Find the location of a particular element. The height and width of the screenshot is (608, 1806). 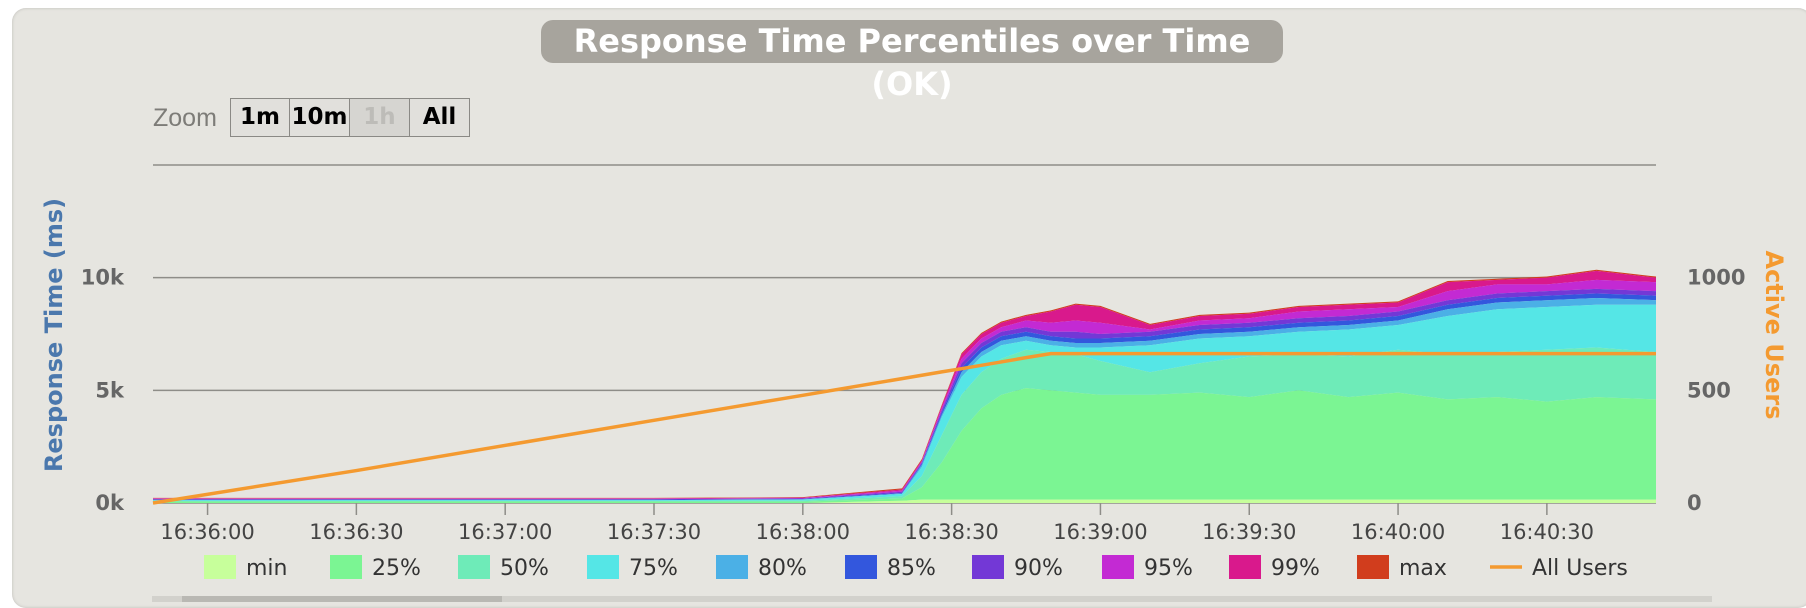

x-tick-label-3: 16:37:30 is located at coordinates (654, 532).